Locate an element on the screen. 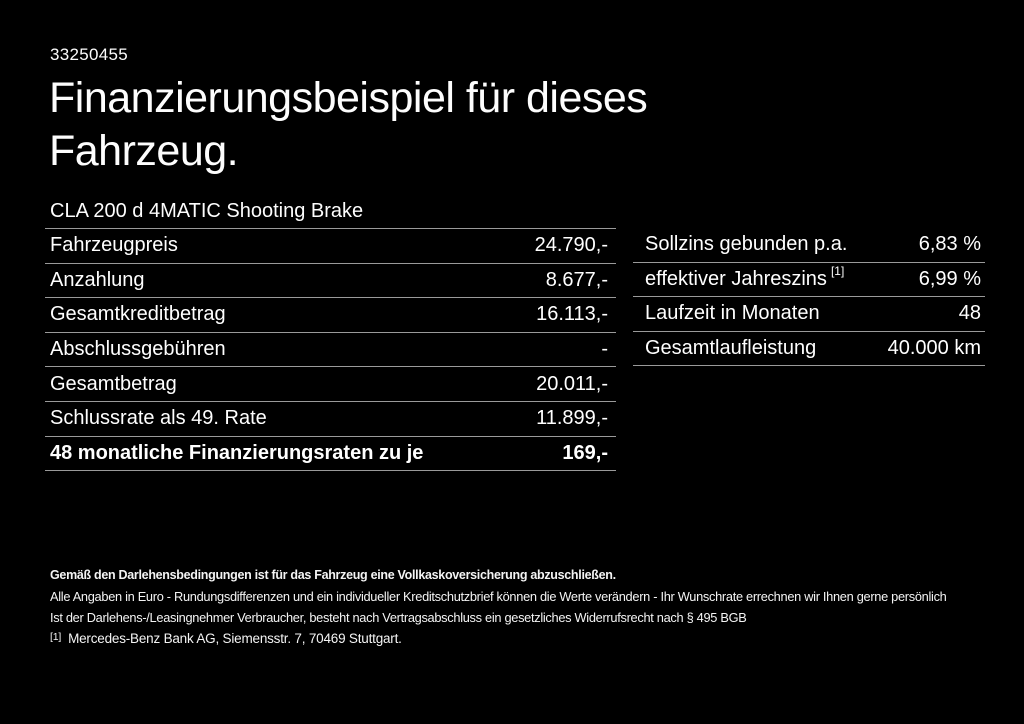 The width and height of the screenshot is (1024, 724). table-row-gesamtbetrag: Gesamtbetrag 20.011,- is located at coordinates (330, 384).